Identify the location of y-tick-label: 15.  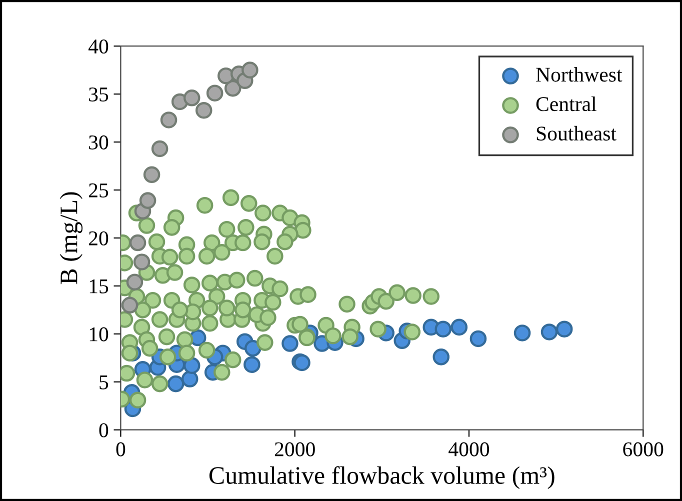
(99, 286).